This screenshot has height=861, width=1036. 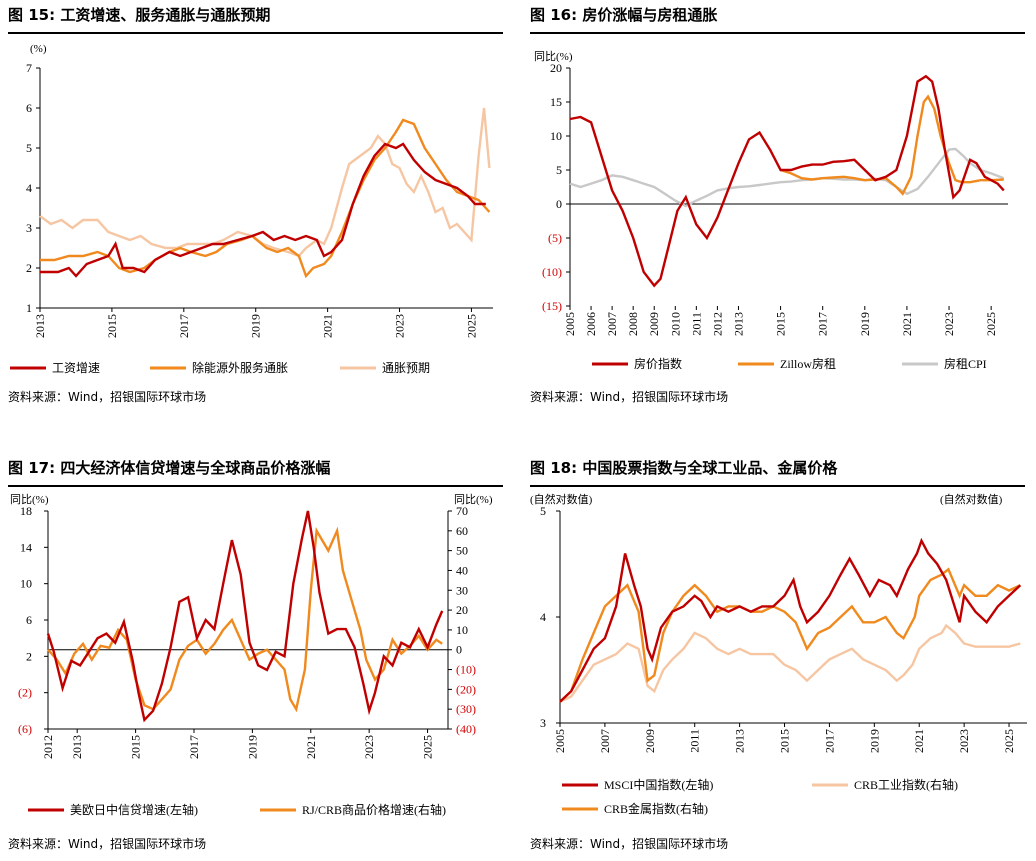 I want to click on legend-label: CRB工业指数(右轴), so click(x=906, y=784).